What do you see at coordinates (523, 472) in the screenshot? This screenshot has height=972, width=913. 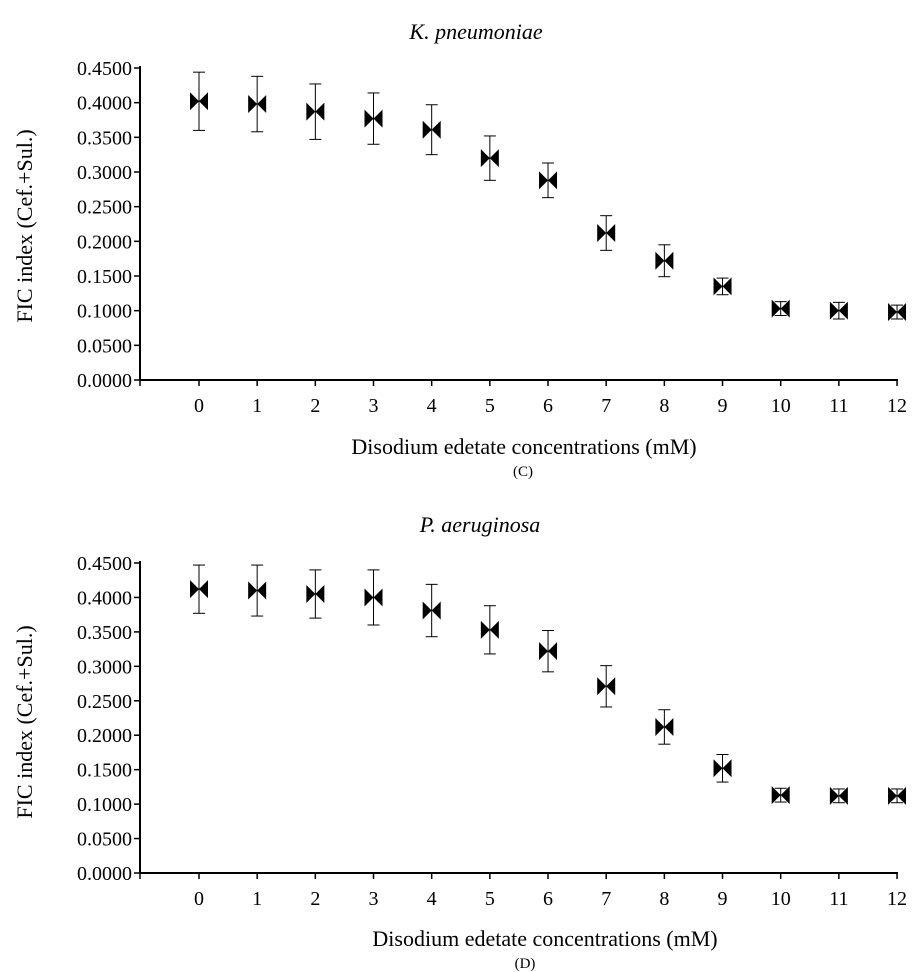 I see `panel-label: (C)` at bounding box center [523, 472].